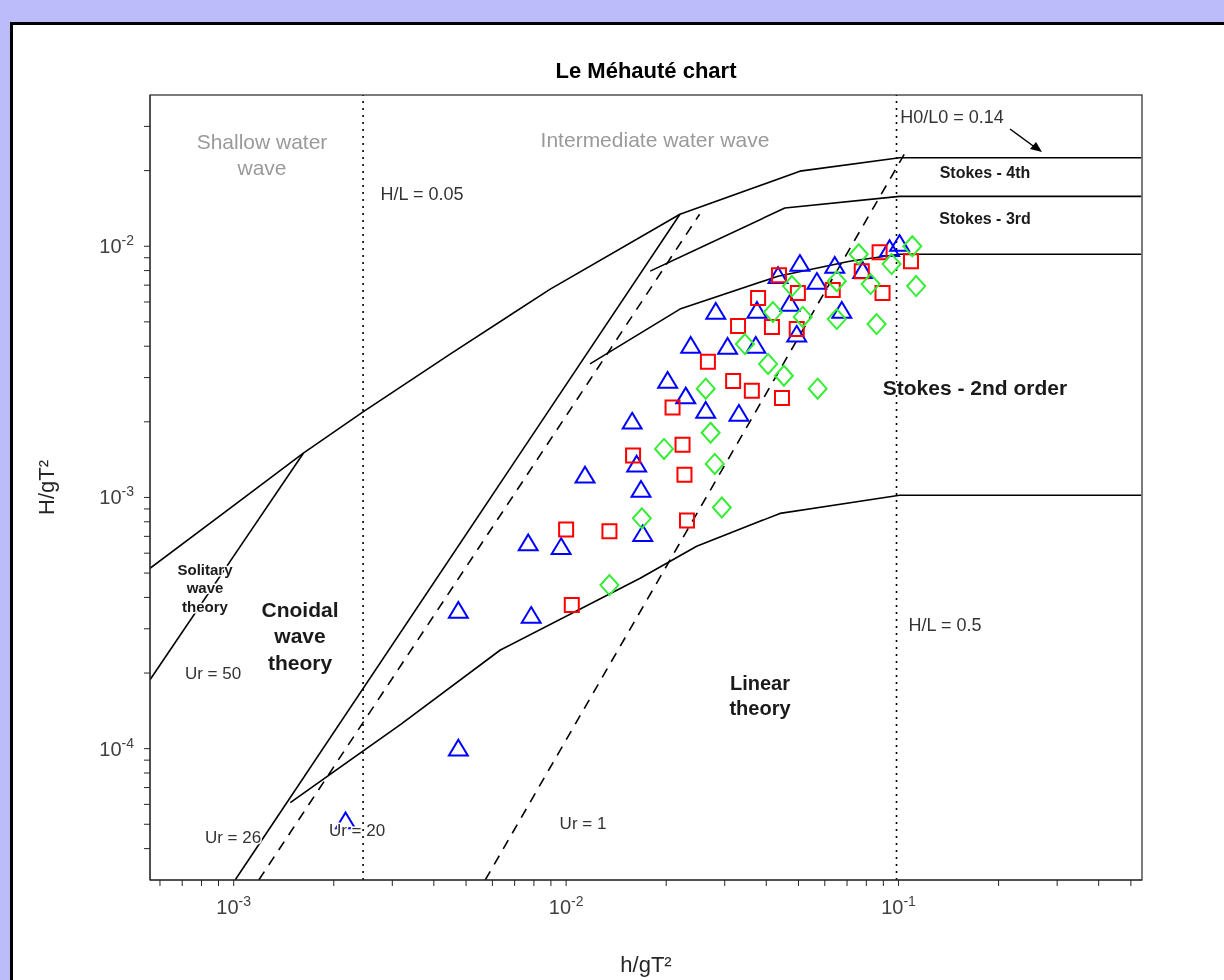 The width and height of the screenshot is (1224, 980). Describe the element at coordinates (117, 245) in the screenshot. I see `y-tick-label: 10$^{-2}$` at that location.